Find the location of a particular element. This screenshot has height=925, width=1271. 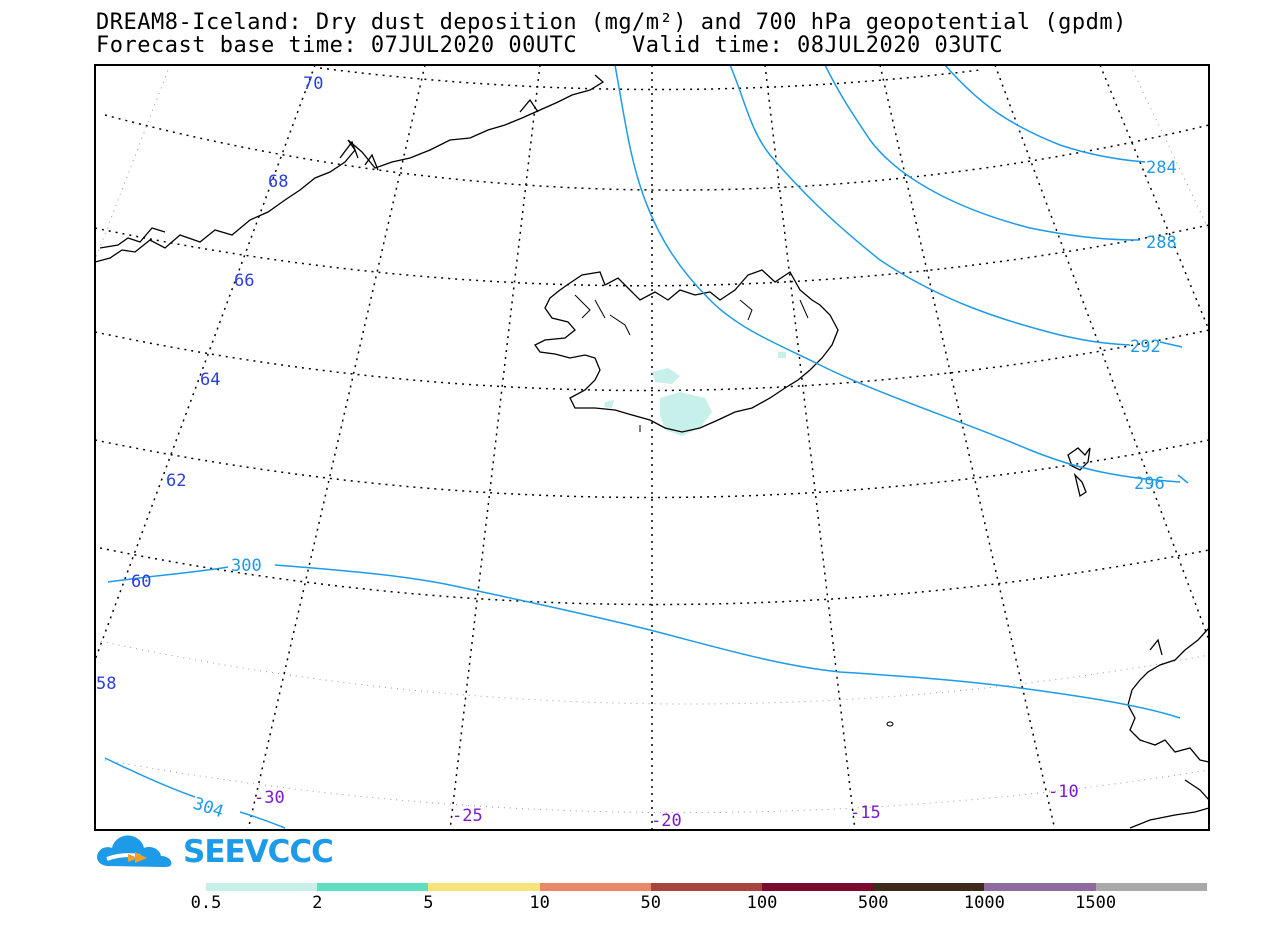

lat-label: 60 is located at coordinates (141, 582).